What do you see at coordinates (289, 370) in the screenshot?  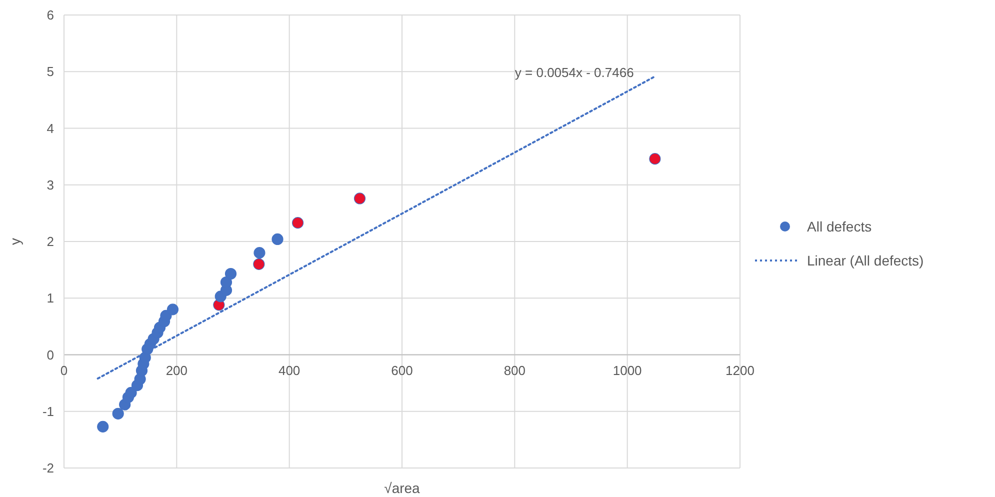 I see `x-tick-label: 400` at bounding box center [289, 370].